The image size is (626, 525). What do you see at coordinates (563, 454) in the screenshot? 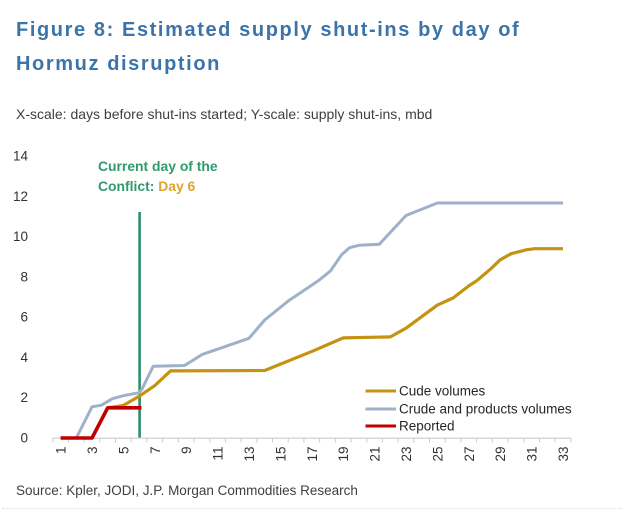
I see `svg-text: 33` at bounding box center [563, 454].